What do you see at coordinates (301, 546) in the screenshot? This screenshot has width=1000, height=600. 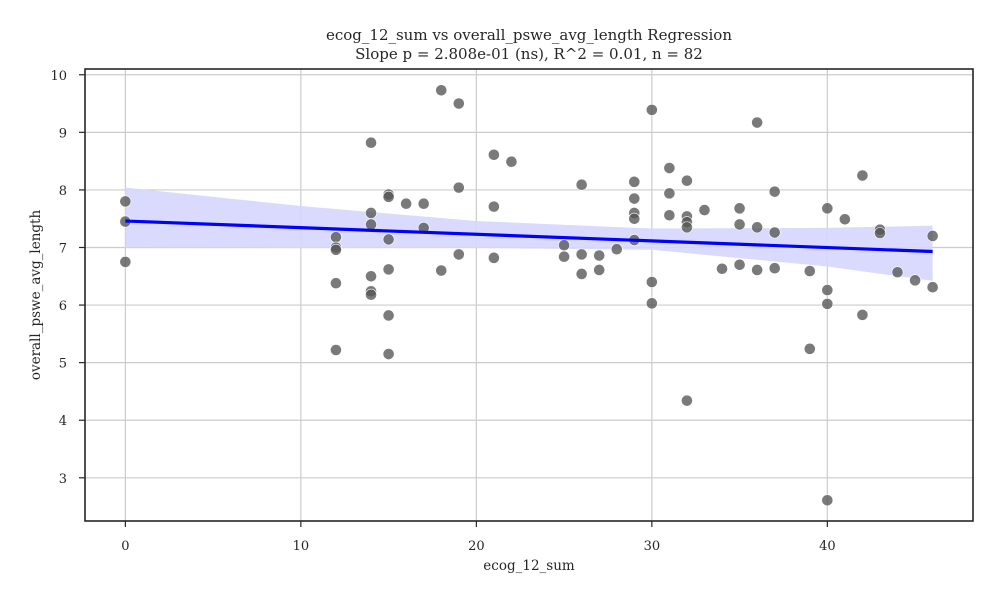 I see `x-tick-label: 10` at bounding box center [301, 546].